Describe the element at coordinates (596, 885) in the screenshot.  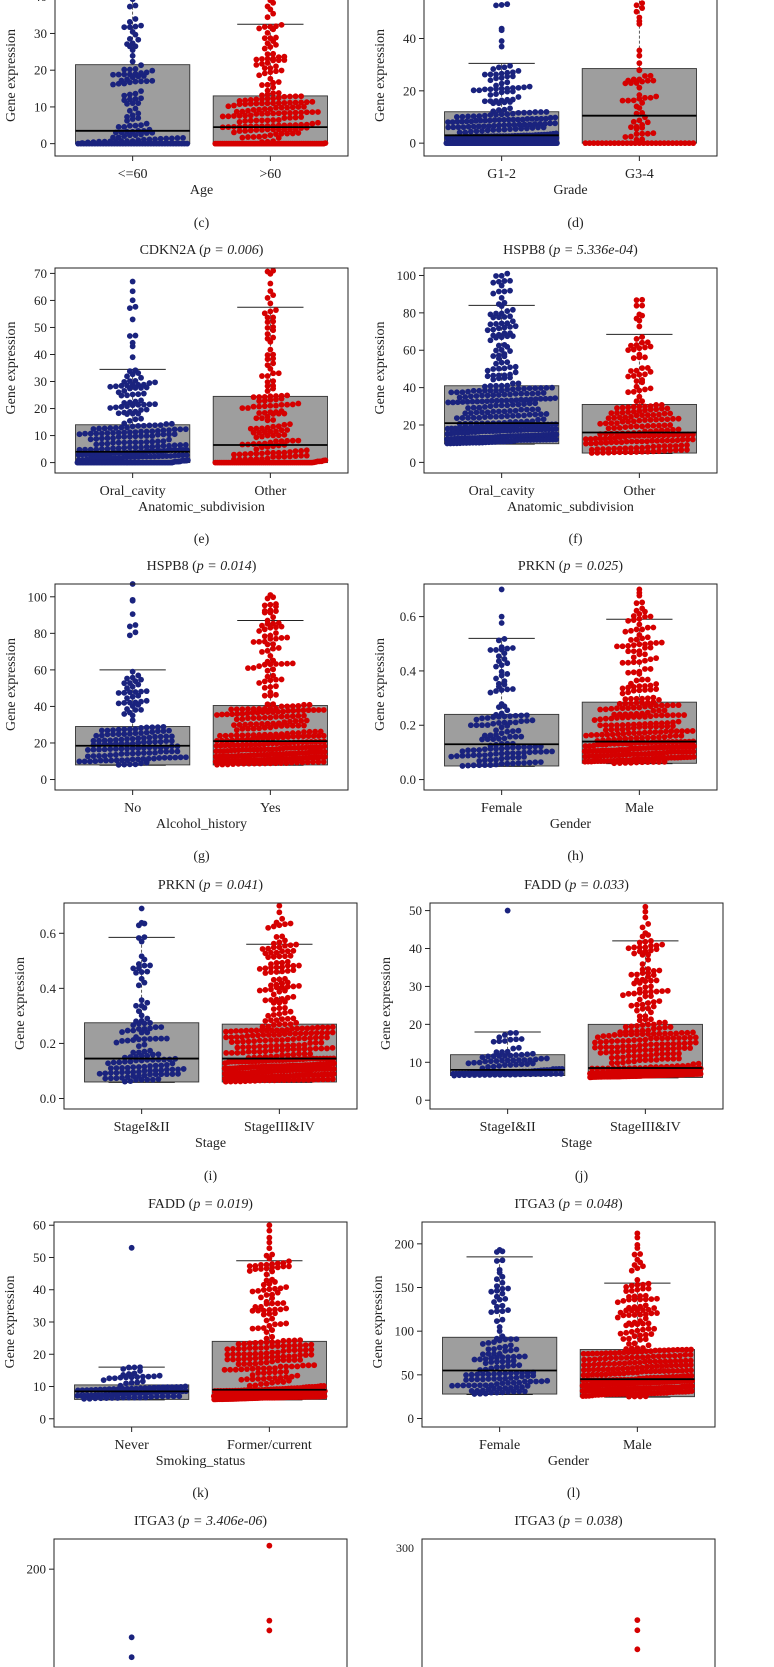
I see `p-value: p = 0.033` at that location.